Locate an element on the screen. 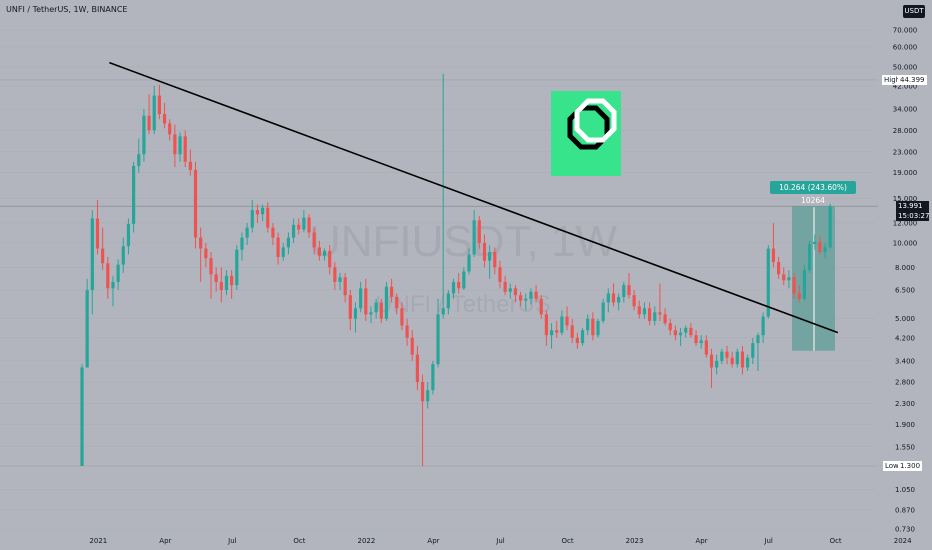 Image resolution: width=932 pixels, height=550 pixels. price-tick: 28.000 is located at coordinates (905, 131).